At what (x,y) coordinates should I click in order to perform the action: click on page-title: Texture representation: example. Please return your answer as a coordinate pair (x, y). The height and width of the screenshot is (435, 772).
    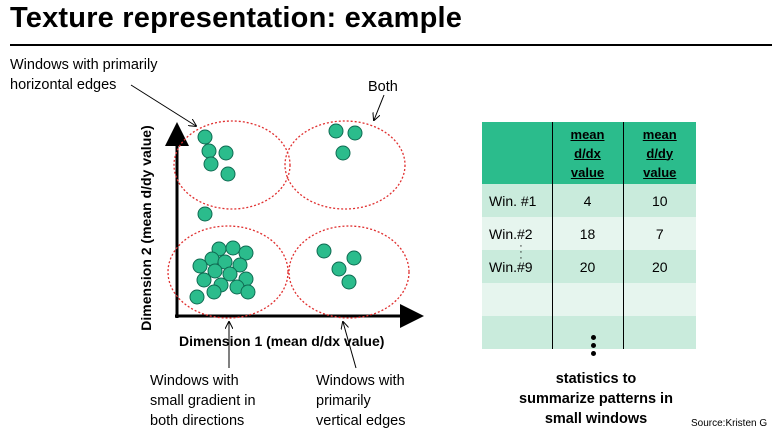
    Looking at the image, I should click on (236, 18).